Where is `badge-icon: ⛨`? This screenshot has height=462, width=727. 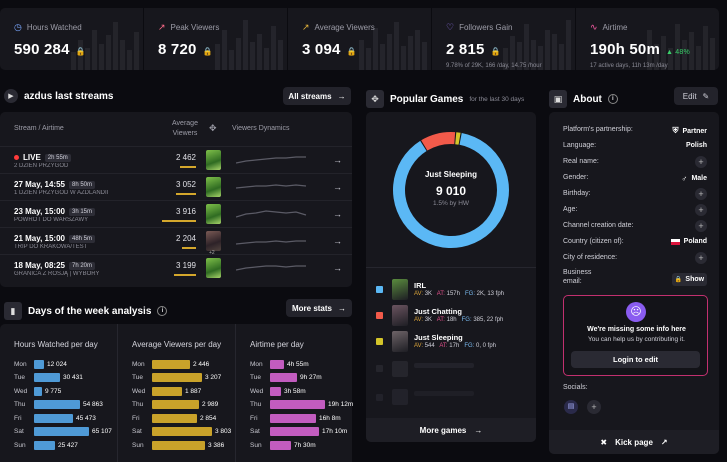 badge-icon: ⛨ is located at coordinates (675, 130).